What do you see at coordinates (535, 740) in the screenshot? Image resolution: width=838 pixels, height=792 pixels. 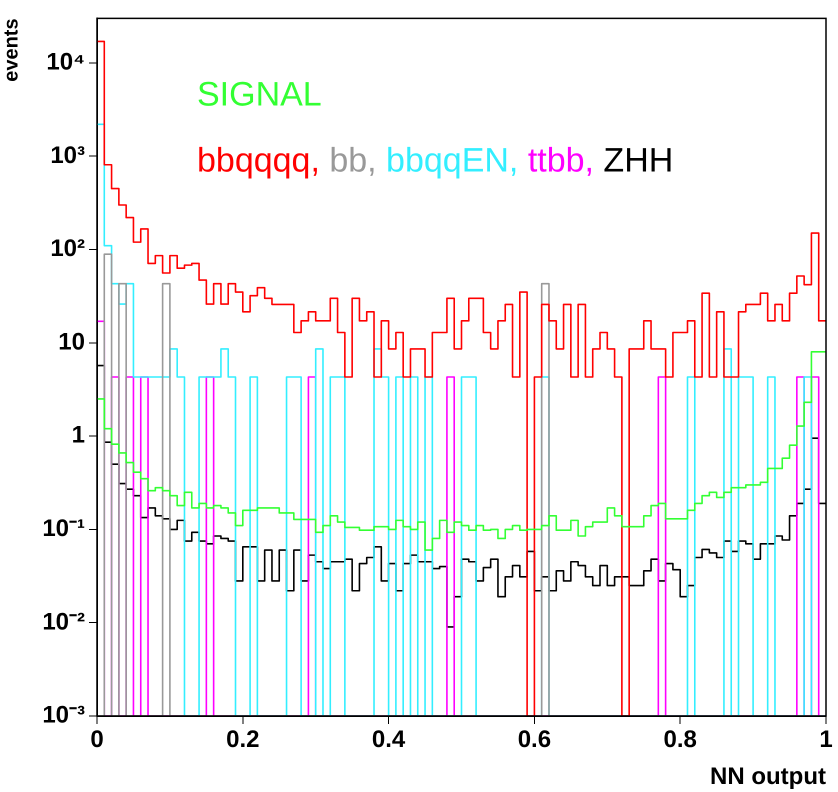 I see `x-tick-label: 0.6` at bounding box center [535, 740].